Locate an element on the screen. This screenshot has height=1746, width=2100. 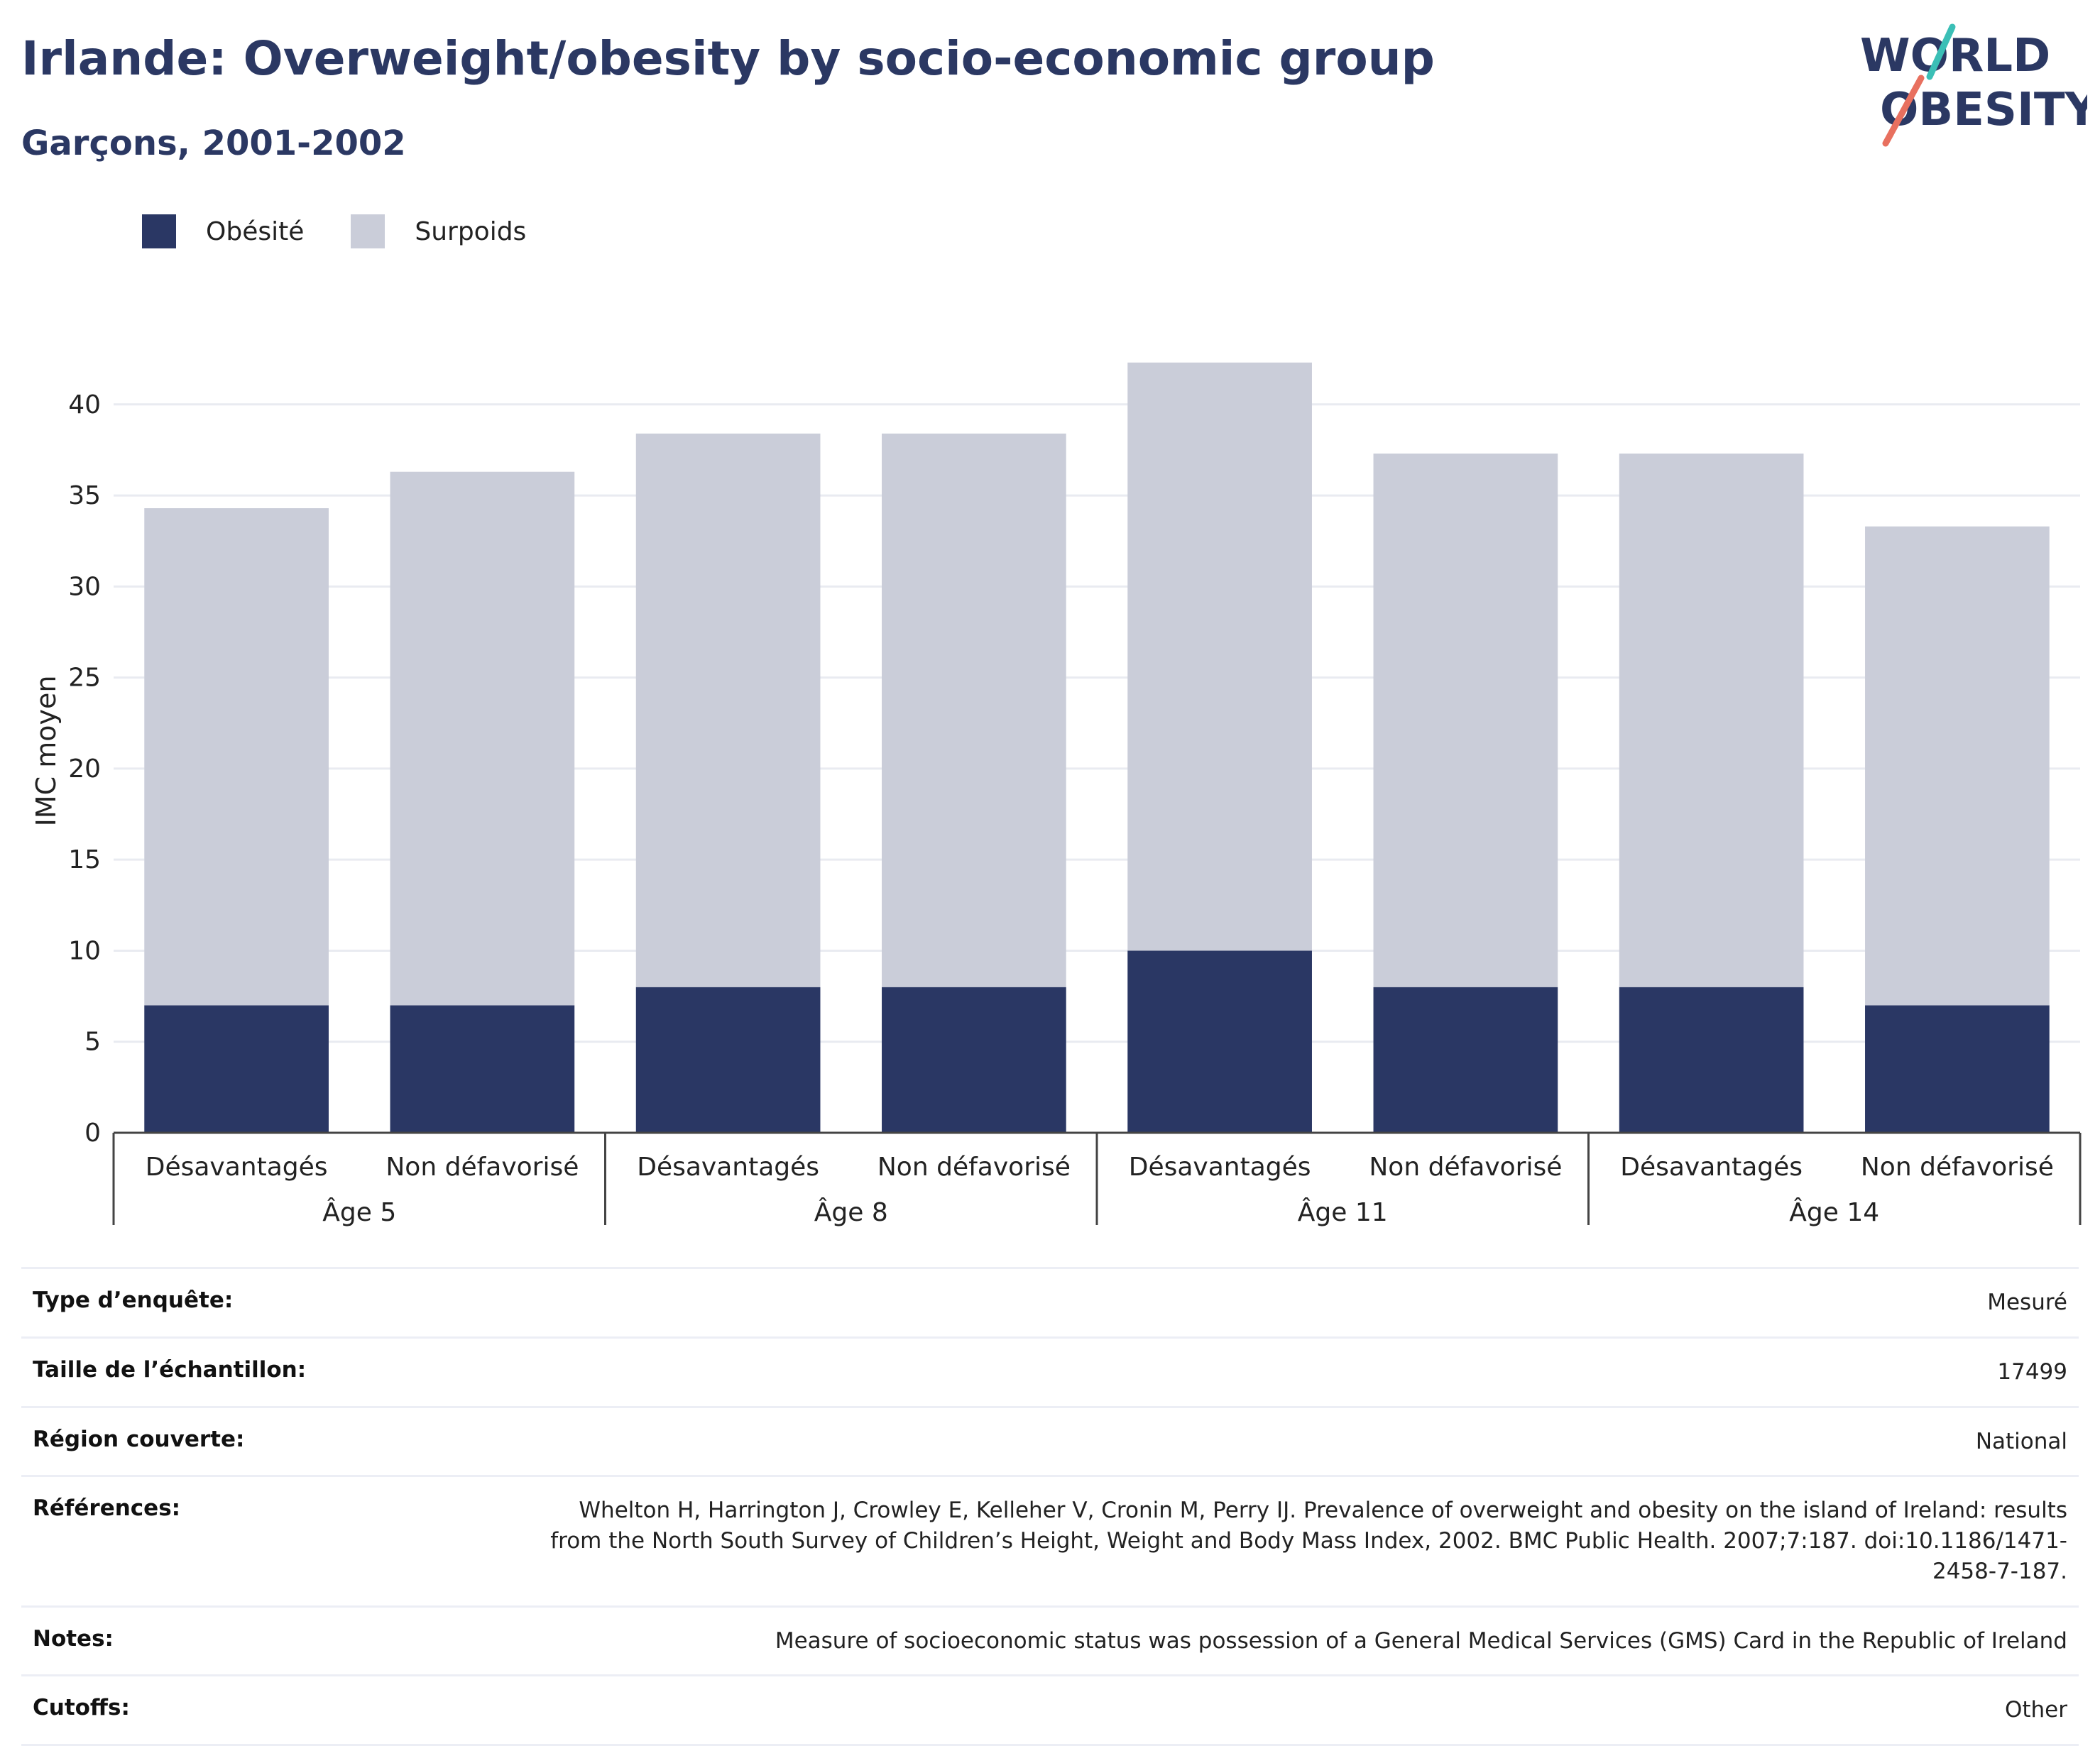
info-value: Mesuré is located at coordinates (2027, 1302).